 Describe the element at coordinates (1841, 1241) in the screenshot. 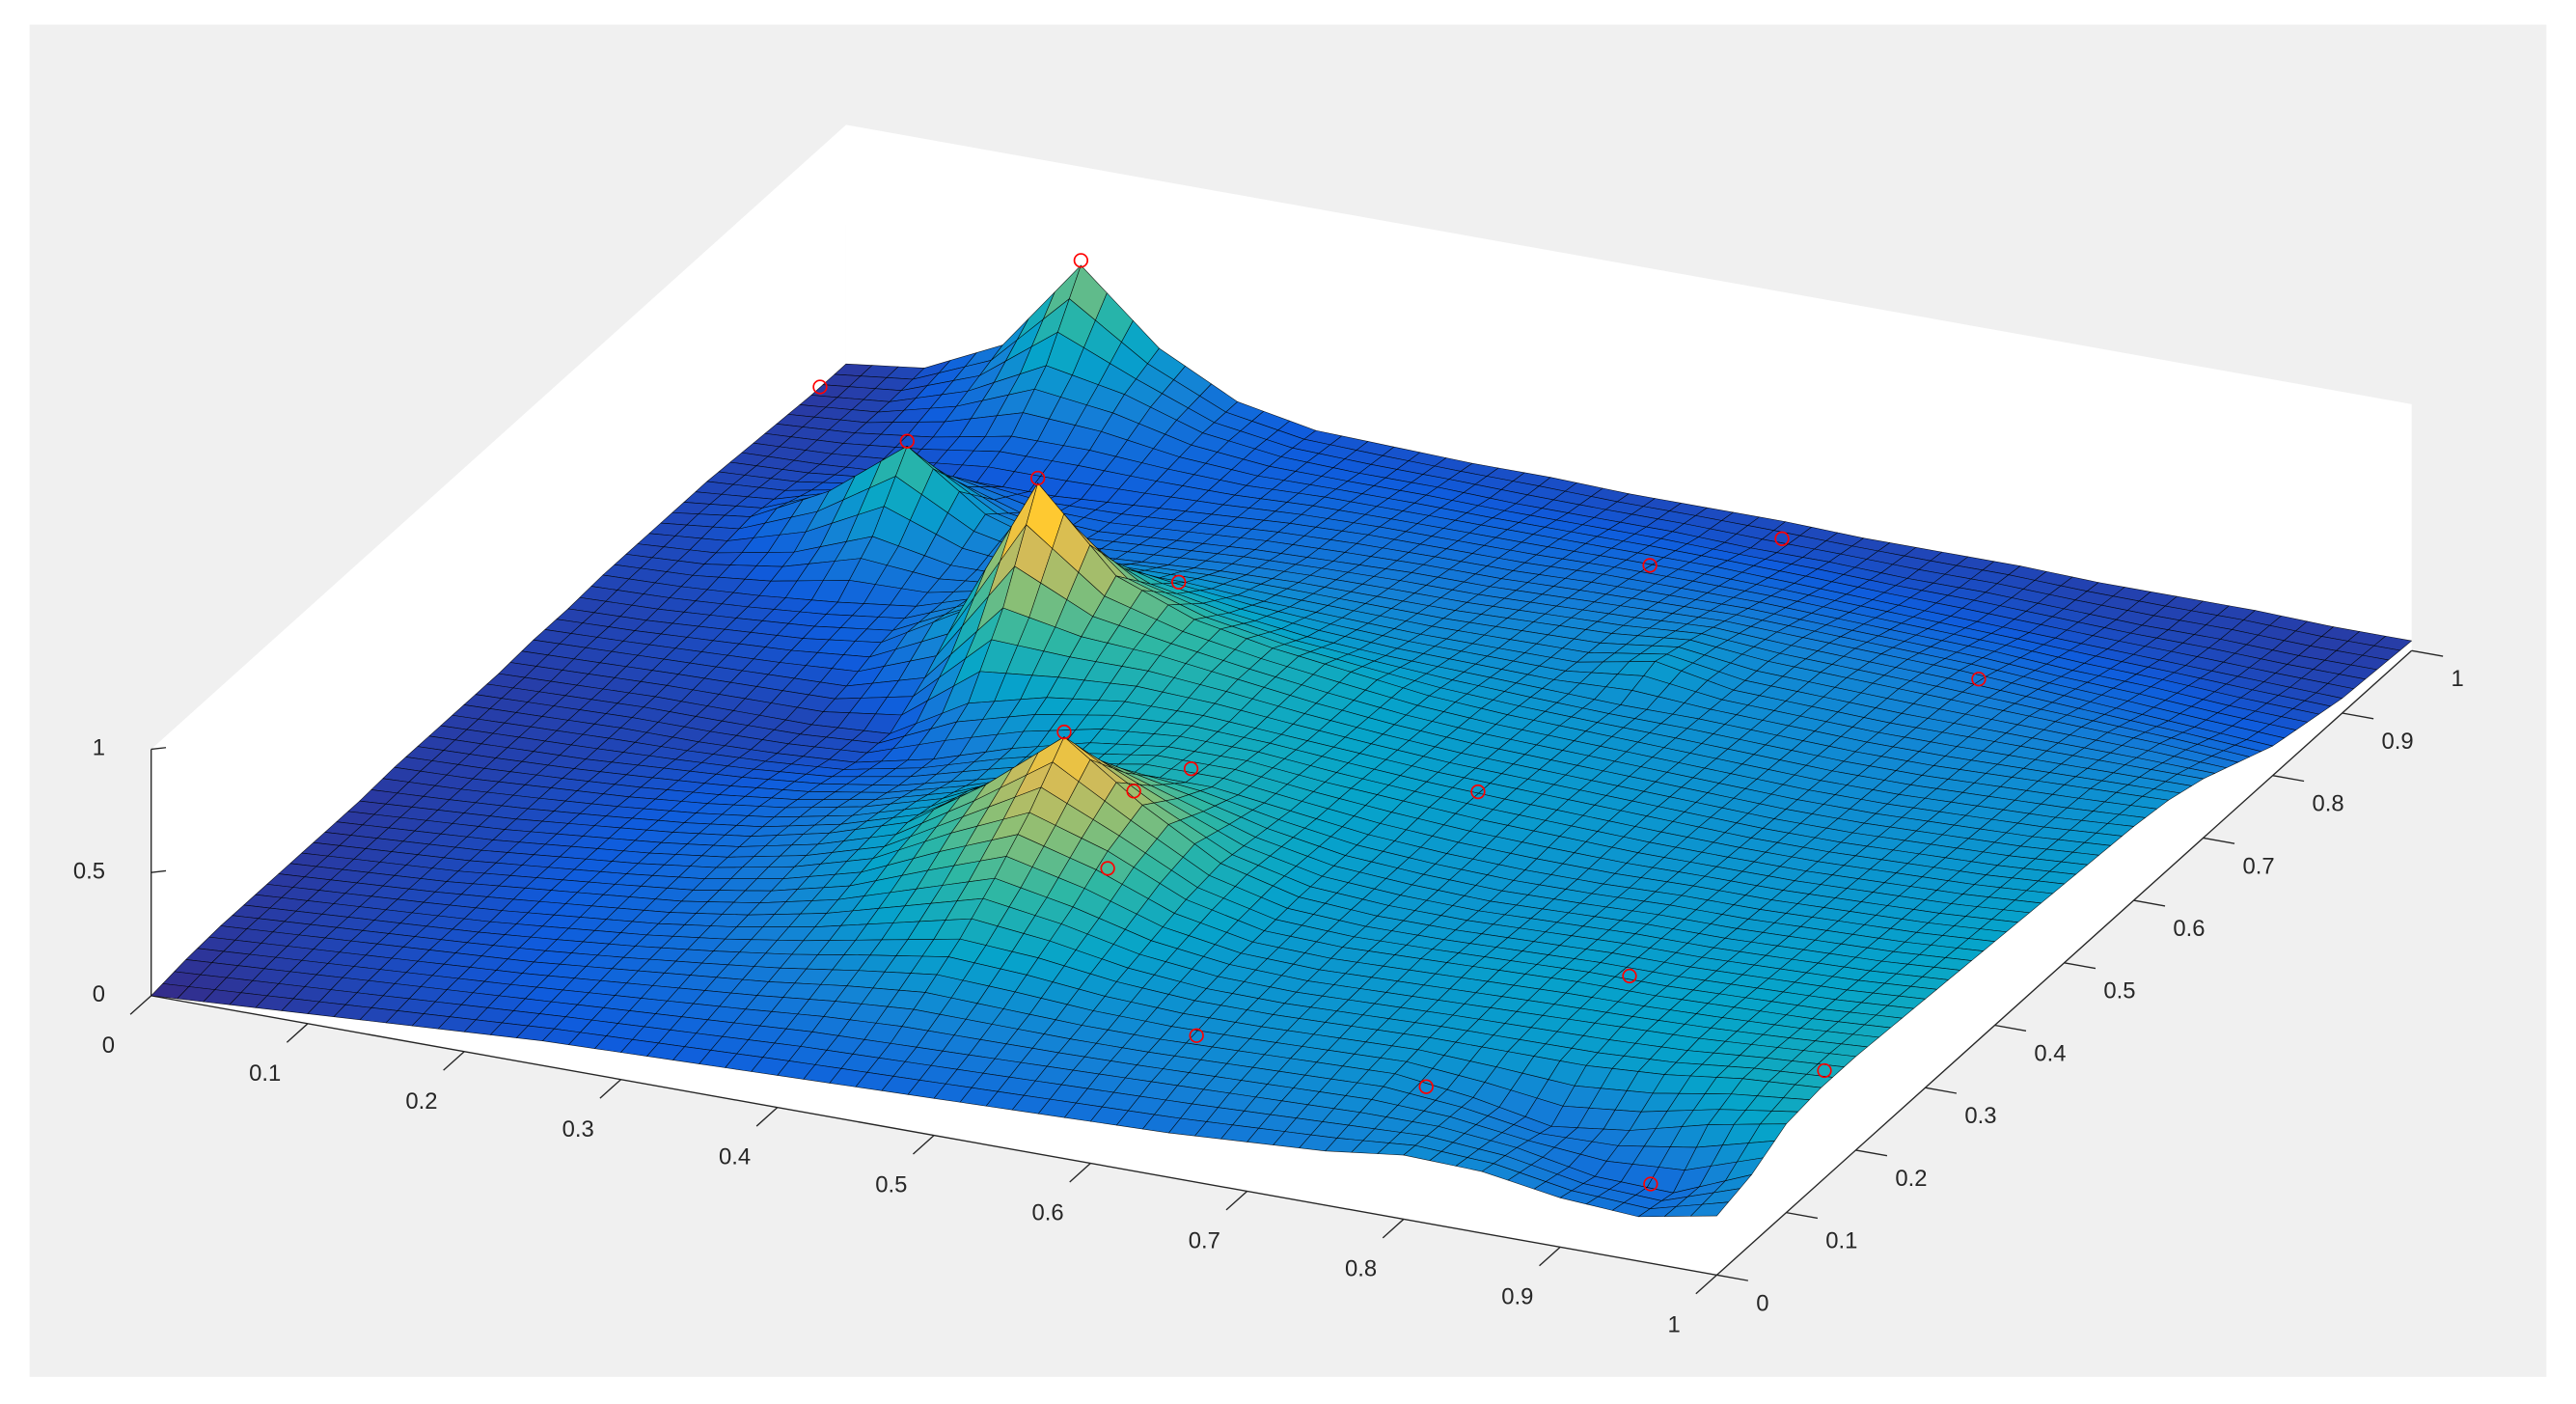

I see `y-tick-label: 0.1` at that location.